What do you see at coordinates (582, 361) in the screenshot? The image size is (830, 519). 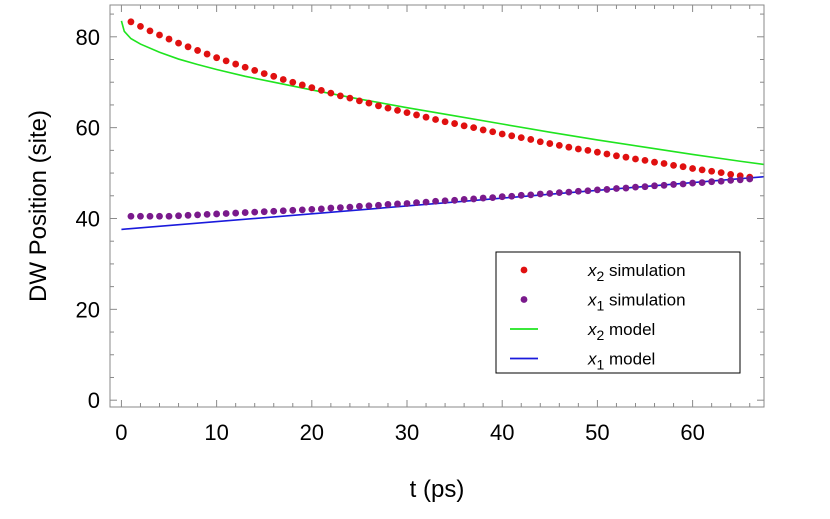 I see `legend-entry: x1 model` at bounding box center [582, 361].